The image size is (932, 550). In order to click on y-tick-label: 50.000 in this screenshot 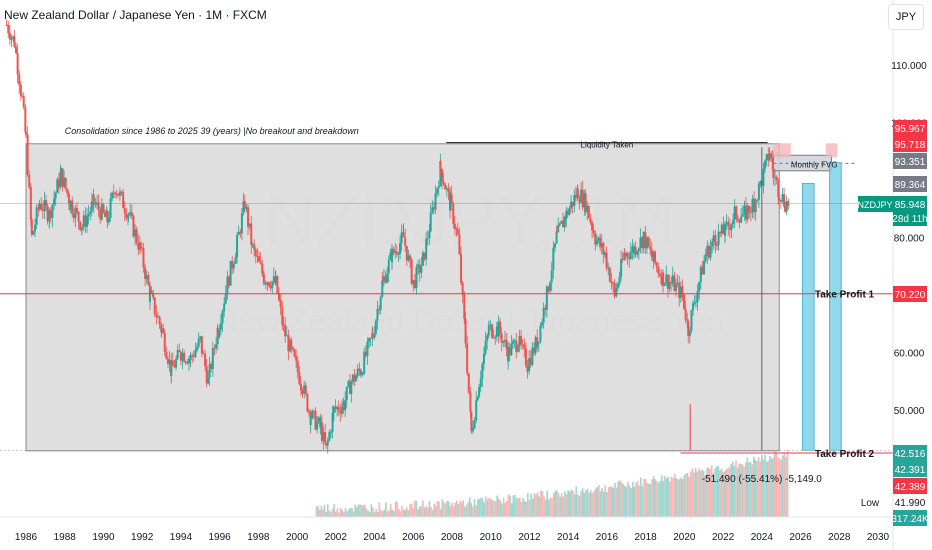, I will do `click(909, 411)`.